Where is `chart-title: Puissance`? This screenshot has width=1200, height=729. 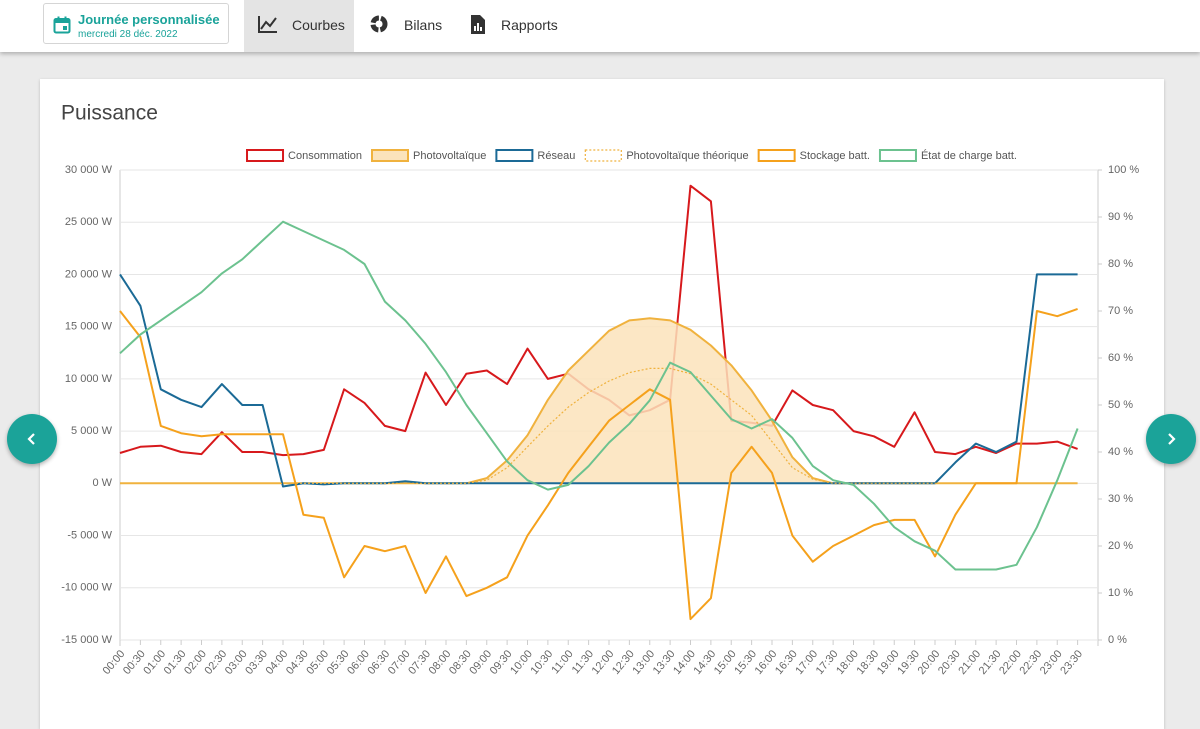 chart-title: Puissance is located at coordinates (109, 113).